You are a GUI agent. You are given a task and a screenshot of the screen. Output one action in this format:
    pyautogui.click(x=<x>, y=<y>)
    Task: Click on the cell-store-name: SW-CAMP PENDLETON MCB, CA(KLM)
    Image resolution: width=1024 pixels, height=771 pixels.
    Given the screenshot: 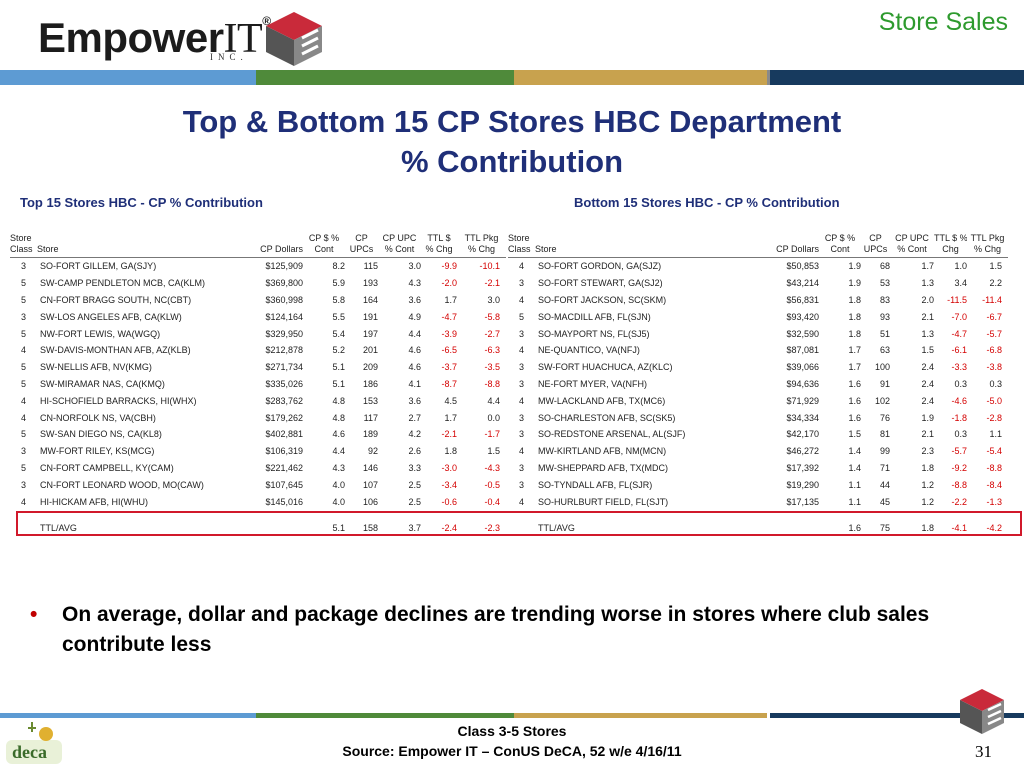 What is the action you would take?
    pyautogui.click(x=123, y=283)
    